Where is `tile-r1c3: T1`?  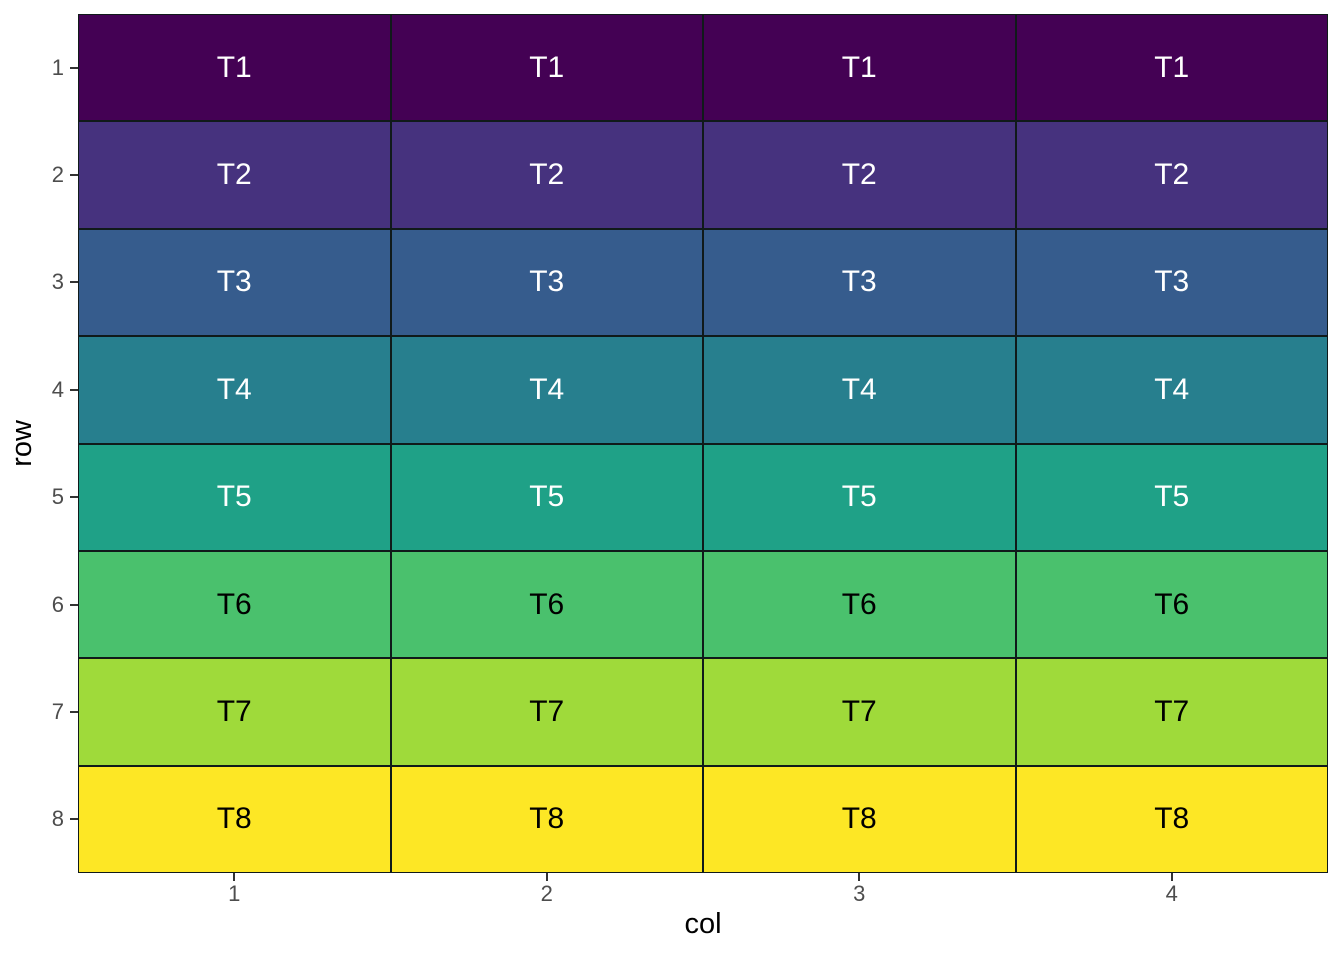 tile-r1c3: T1 is located at coordinates (859, 68).